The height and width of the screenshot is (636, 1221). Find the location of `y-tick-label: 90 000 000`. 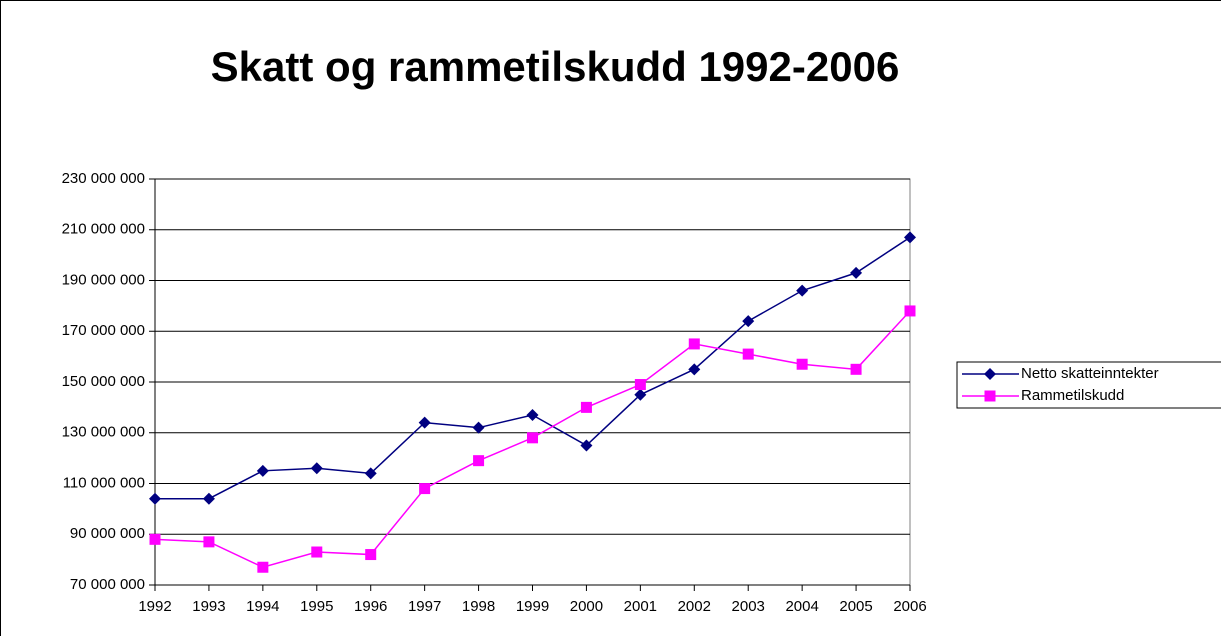

y-tick-label: 90 000 000 is located at coordinates (107, 533).